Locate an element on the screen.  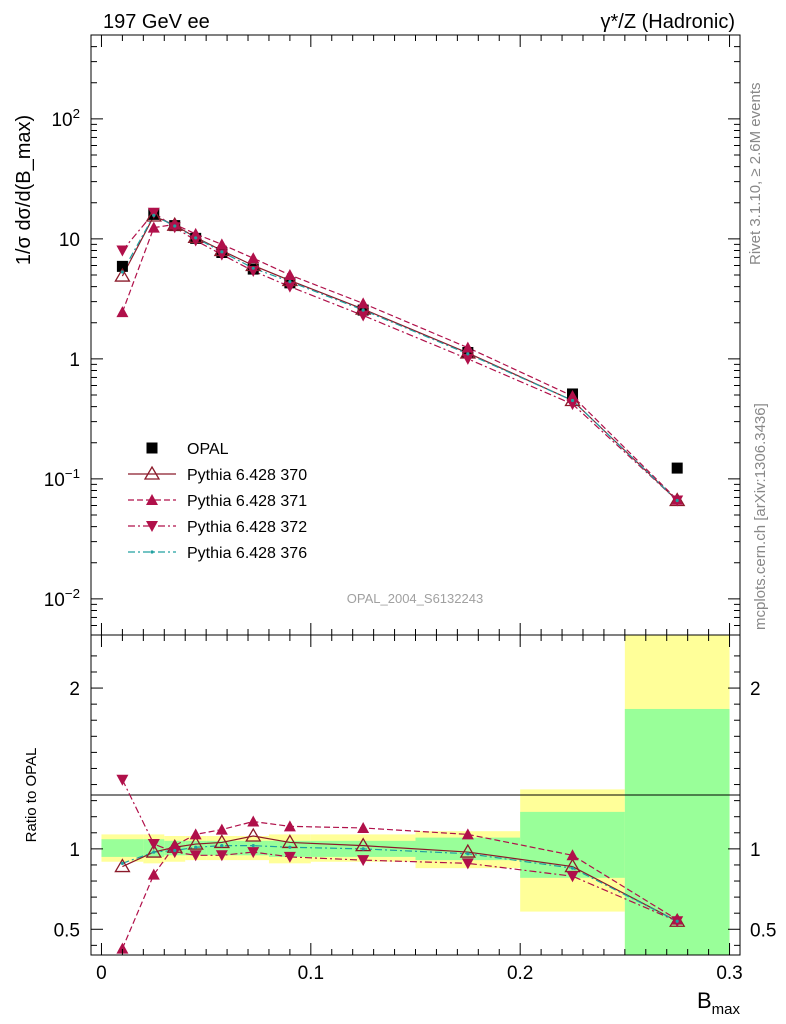
header-left: 197 GeV ee is located at coordinates (156, 22).